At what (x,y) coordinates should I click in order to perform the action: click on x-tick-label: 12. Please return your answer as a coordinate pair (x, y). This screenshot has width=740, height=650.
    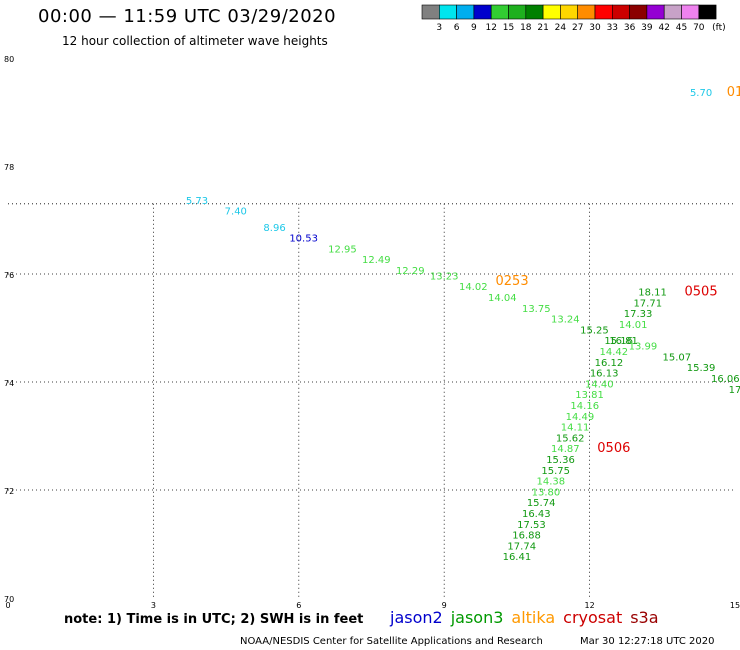
    Looking at the image, I should click on (590, 605).